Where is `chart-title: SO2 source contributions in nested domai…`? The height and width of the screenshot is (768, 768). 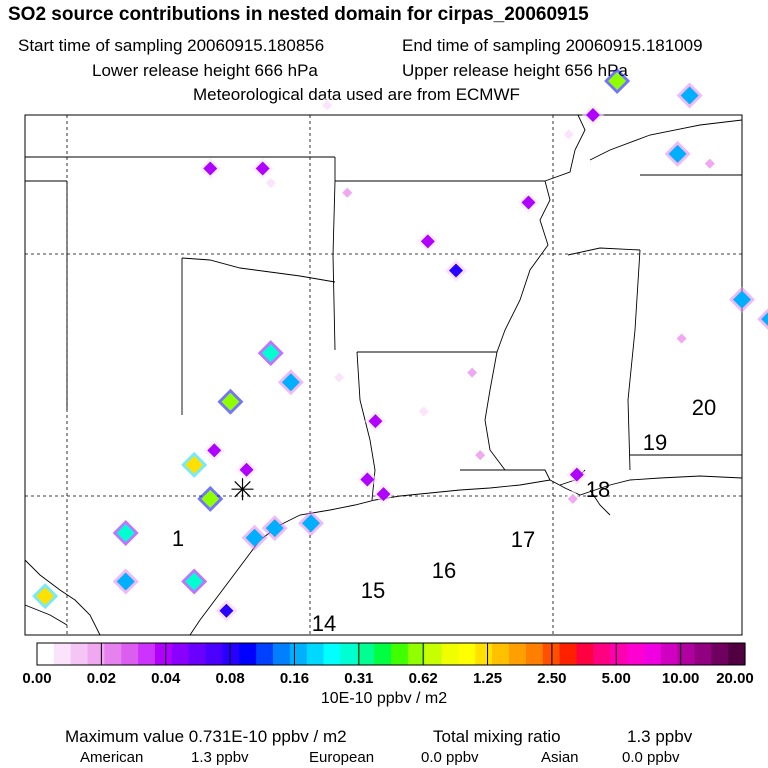
chart-title: SO2 source contributions in nested domai… is located at coordinates (298, 14).